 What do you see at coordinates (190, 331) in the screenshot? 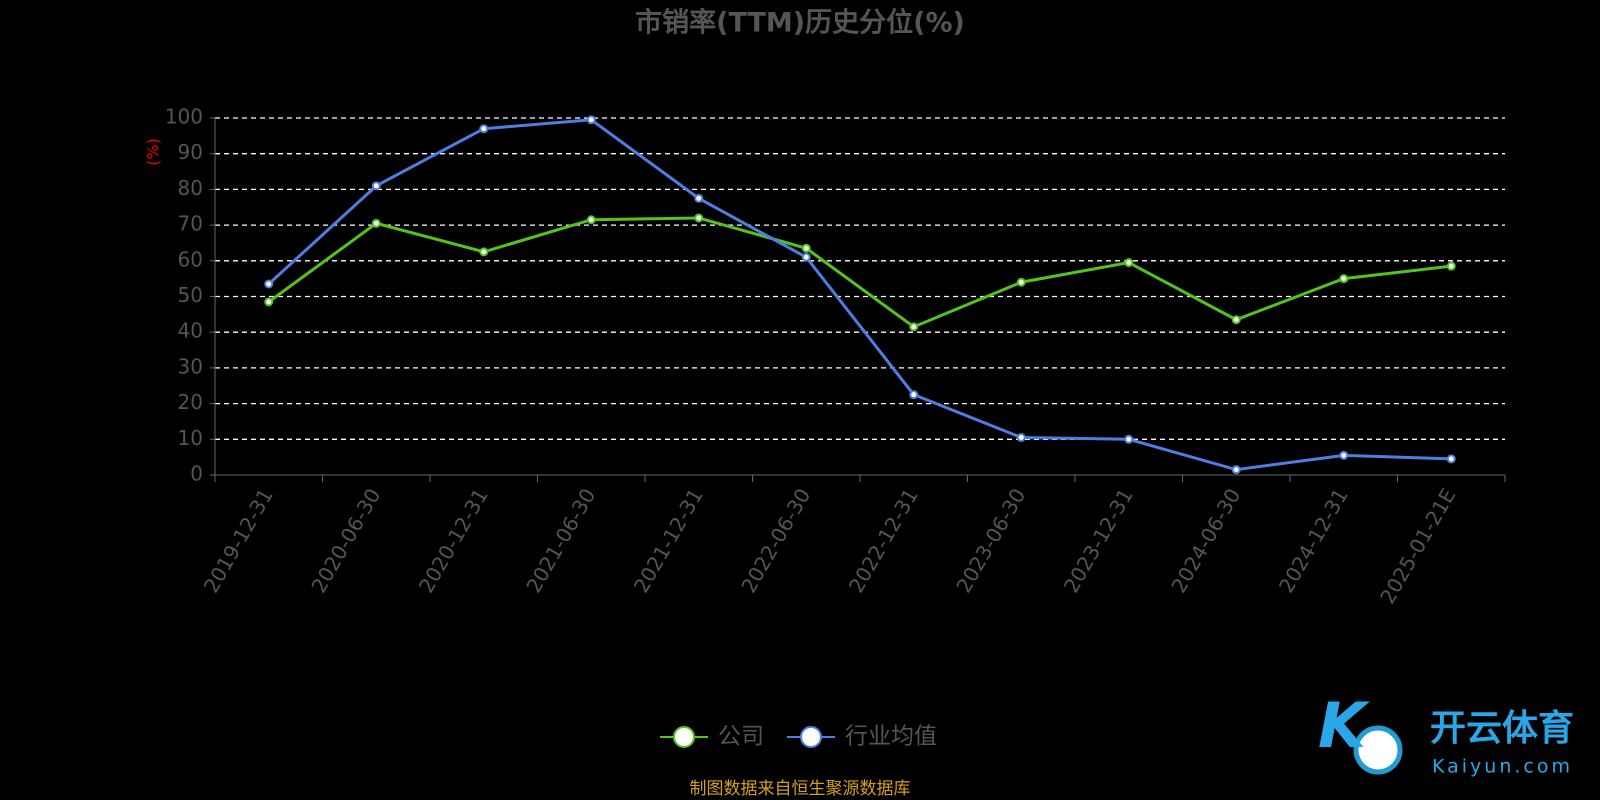
I see `y-tick-label: 40` at bounding box center [190, 331].